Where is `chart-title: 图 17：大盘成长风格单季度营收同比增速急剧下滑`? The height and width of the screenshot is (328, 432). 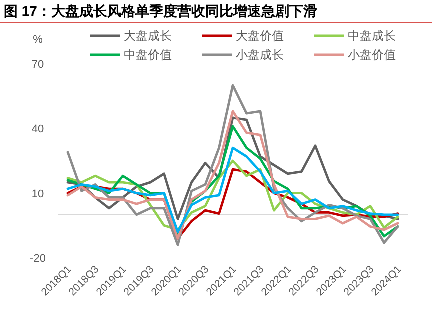 chart-title: 图 17：大盘成长风格单季度营收同比增速急剧下滑 is located at coordinates (161, 11).